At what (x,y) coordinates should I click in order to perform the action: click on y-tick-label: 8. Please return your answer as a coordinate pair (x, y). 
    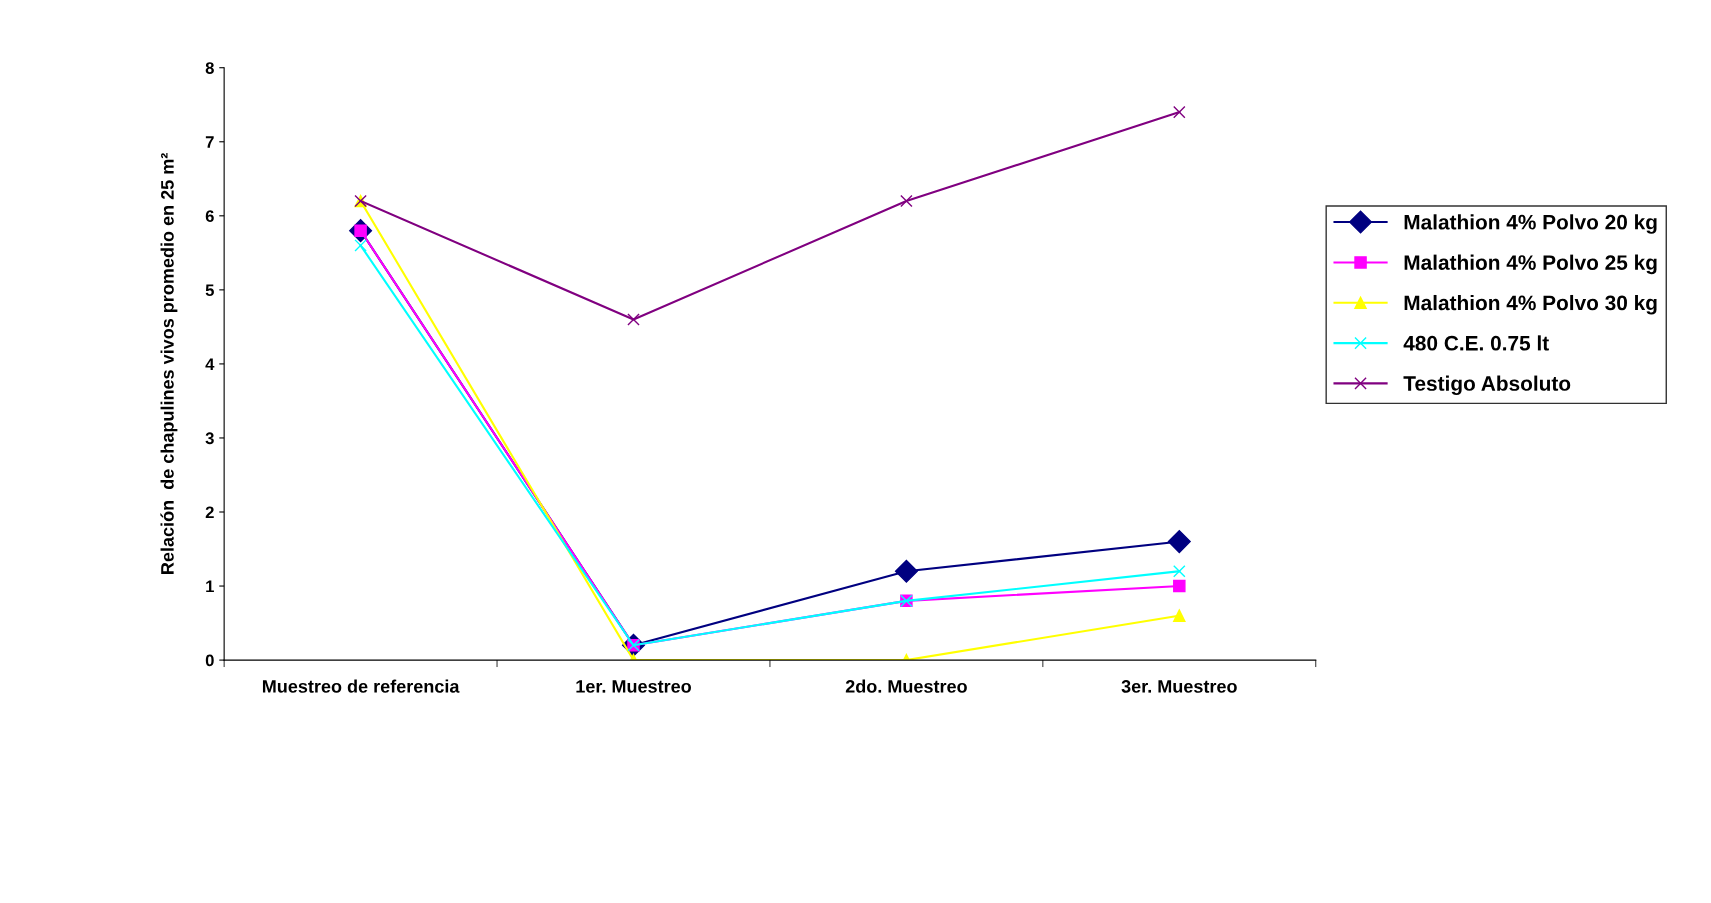
    Looking at the image, I should click on (209, 68).